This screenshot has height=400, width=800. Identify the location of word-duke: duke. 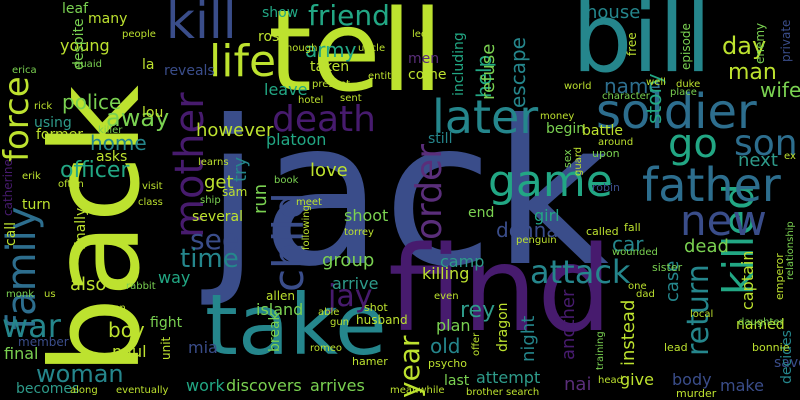
(688, 84).